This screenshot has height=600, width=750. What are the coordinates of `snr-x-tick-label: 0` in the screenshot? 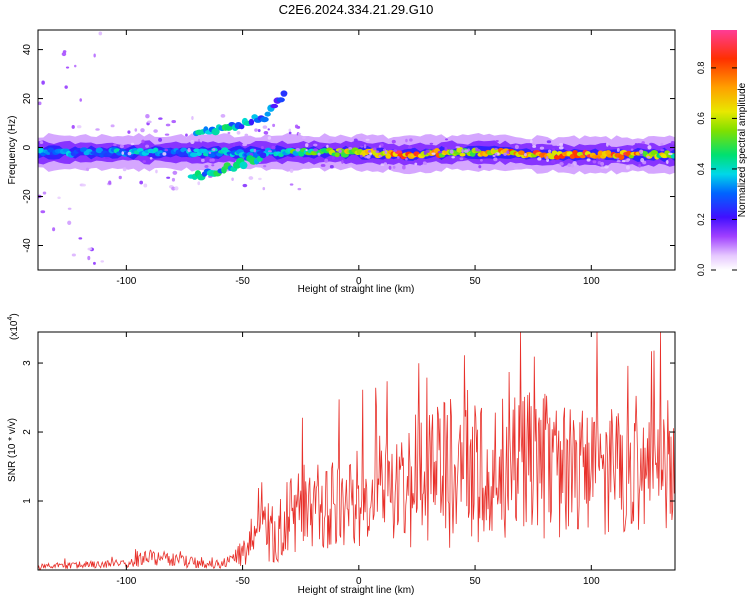 It's located at (359, 581).